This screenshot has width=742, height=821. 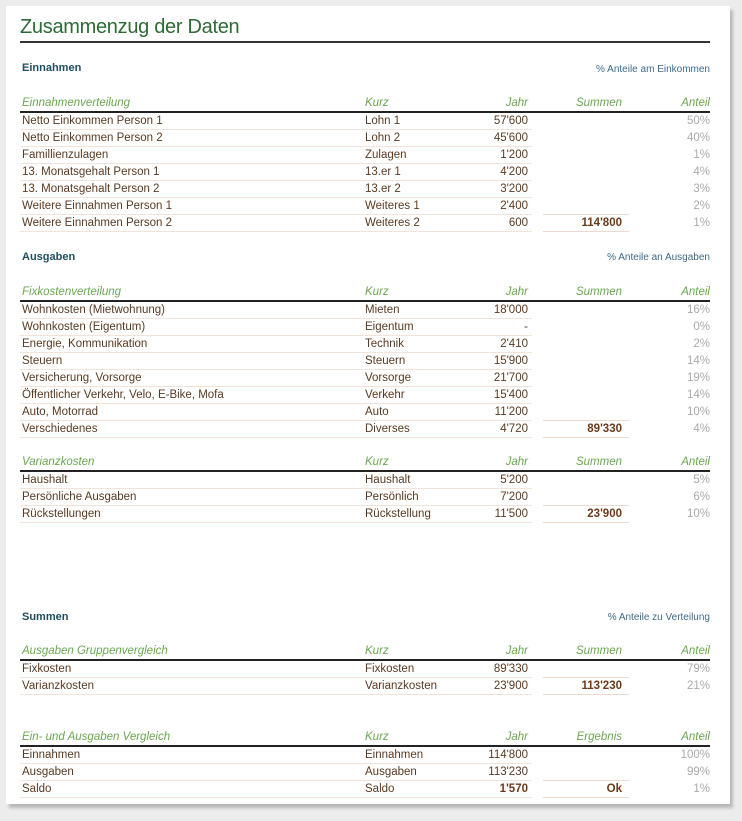 I want to click on row-label: Famillienzulagen, so click(x=65, y=155).